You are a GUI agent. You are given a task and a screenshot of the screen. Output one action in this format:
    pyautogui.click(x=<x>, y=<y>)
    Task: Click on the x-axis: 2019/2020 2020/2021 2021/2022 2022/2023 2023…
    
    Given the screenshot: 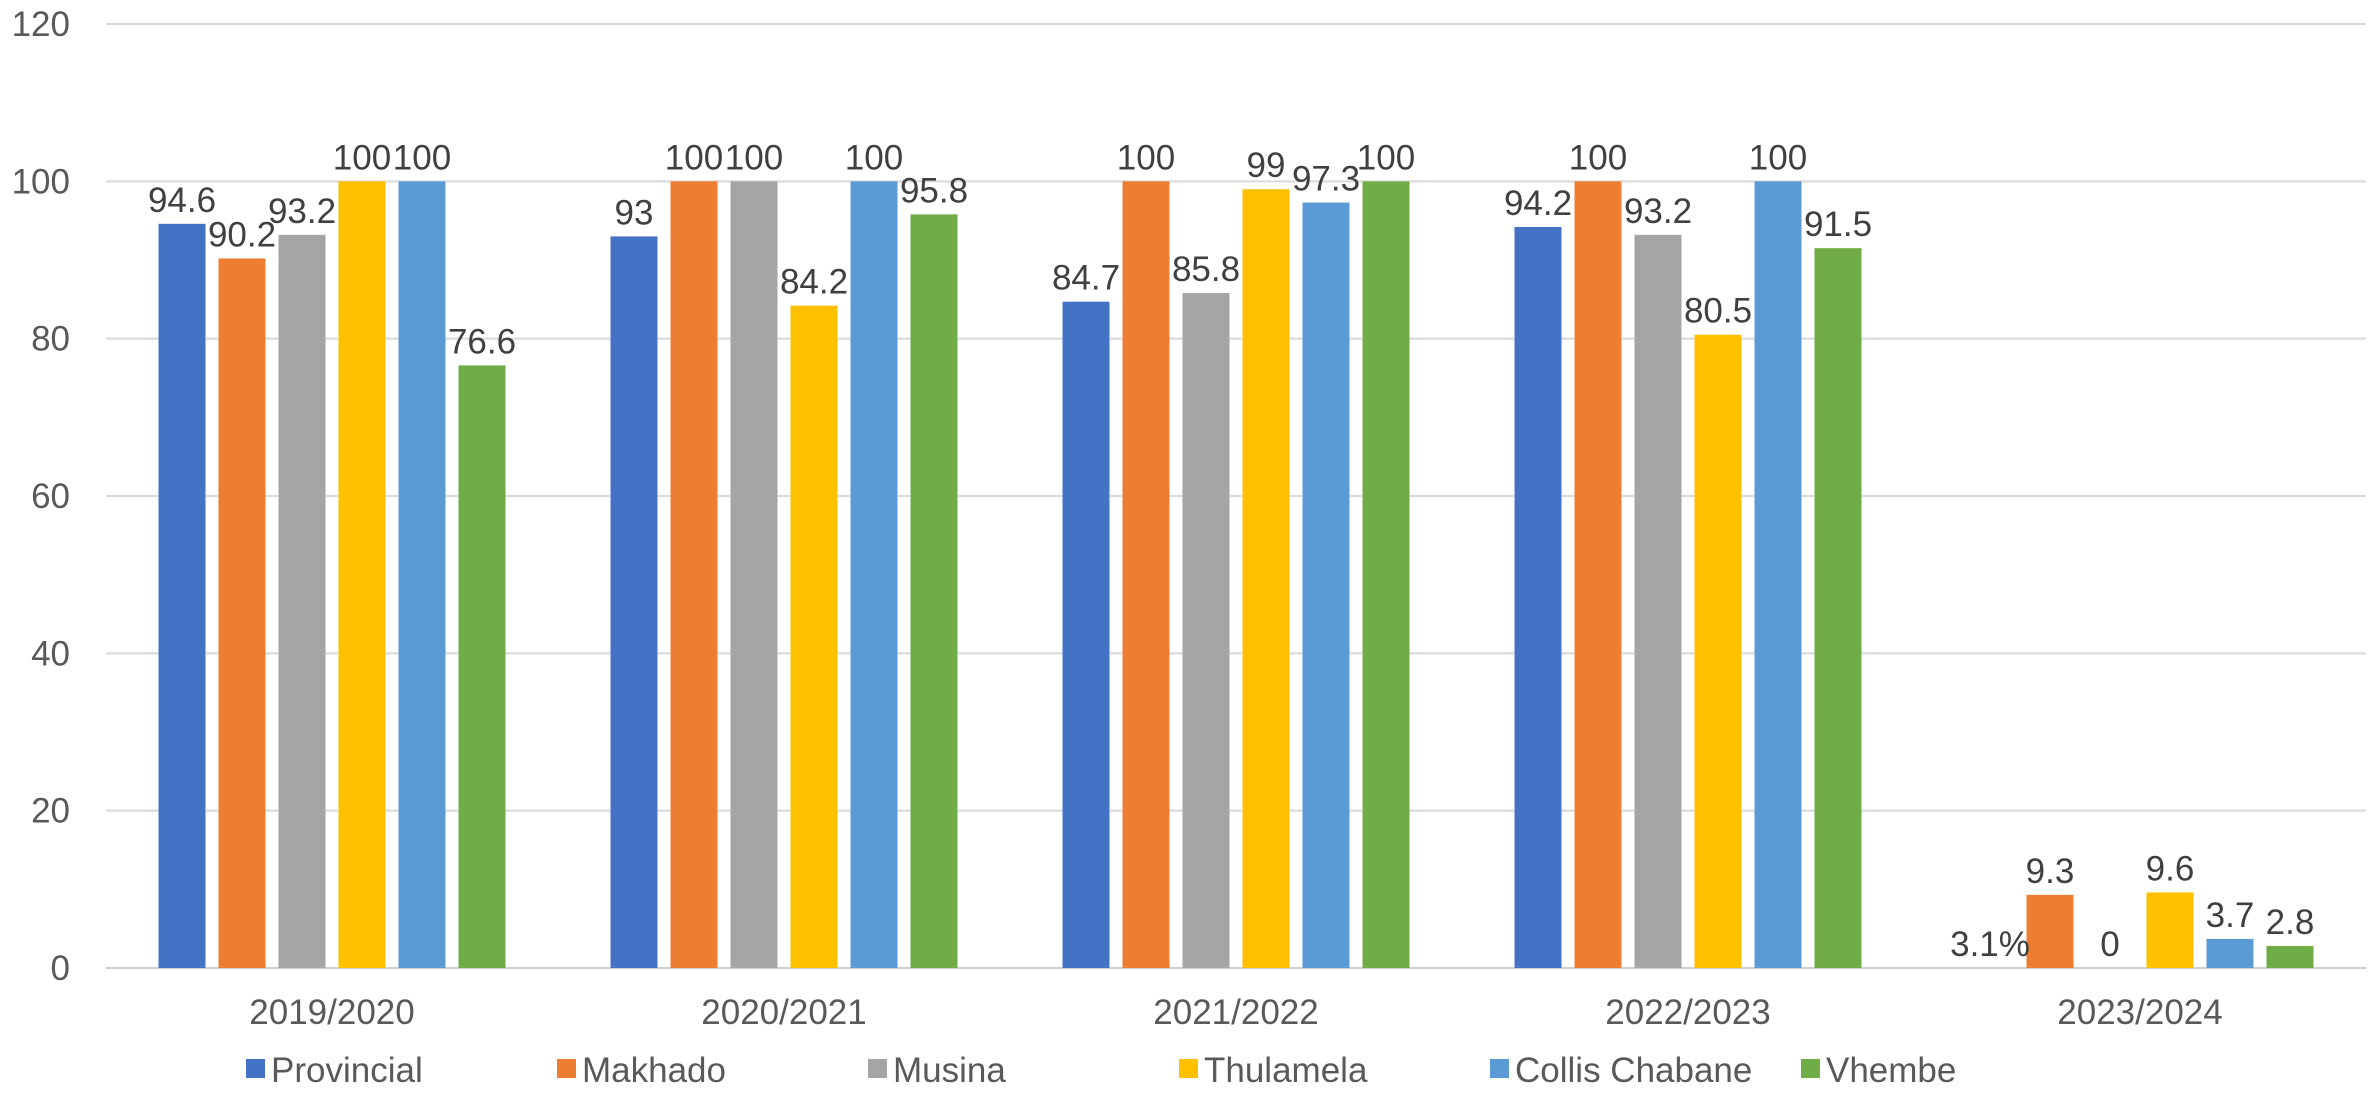 What is the action you would take?
    pyautogui.click(x=1235, y=1012)
    